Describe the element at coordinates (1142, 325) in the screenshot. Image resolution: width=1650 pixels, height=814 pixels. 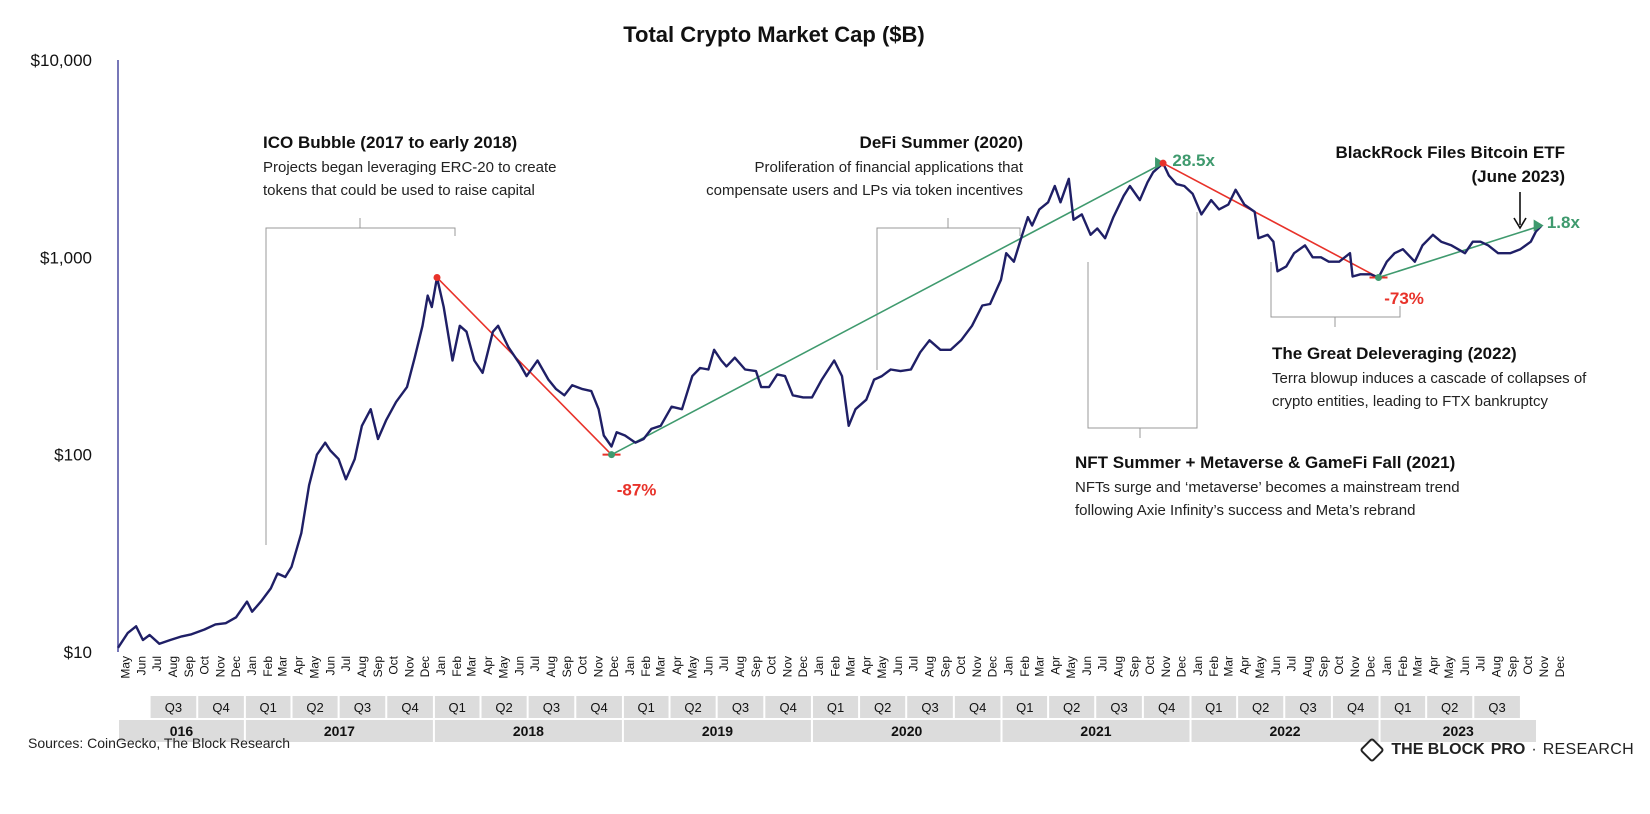
I see `nft-bracket` at that location.